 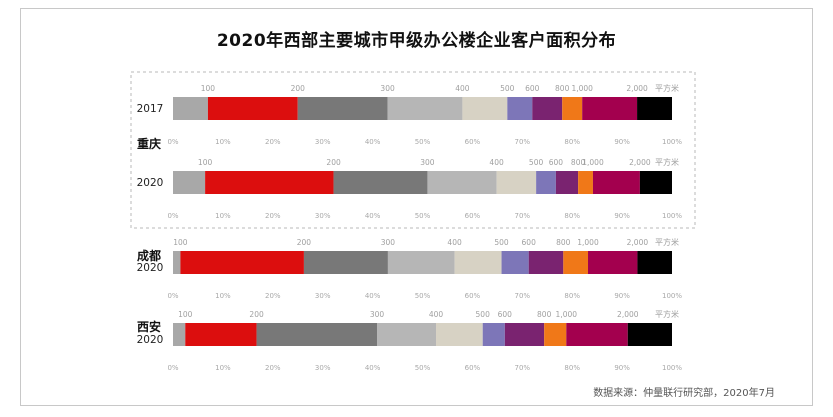 I want to click on city-label: 成都, so click(x=149, y=255).